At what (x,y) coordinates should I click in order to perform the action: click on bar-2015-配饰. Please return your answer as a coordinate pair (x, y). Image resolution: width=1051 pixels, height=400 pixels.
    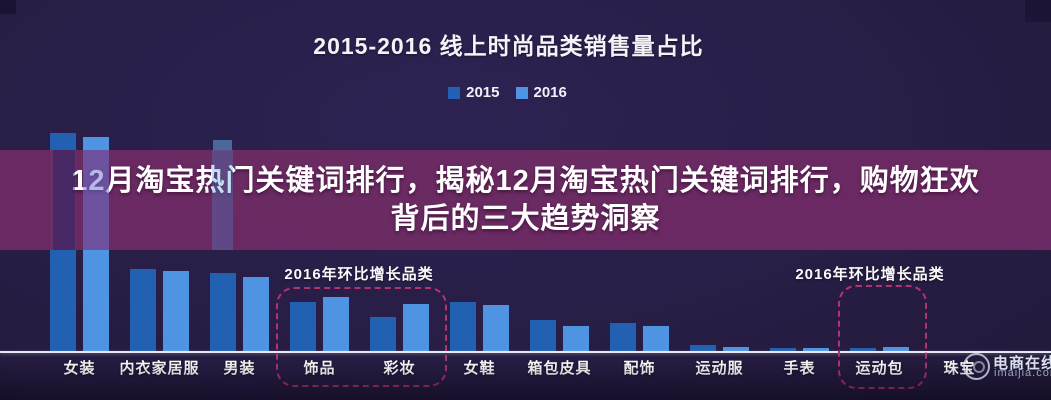
    Looking at the image, I should click on (623, 338).